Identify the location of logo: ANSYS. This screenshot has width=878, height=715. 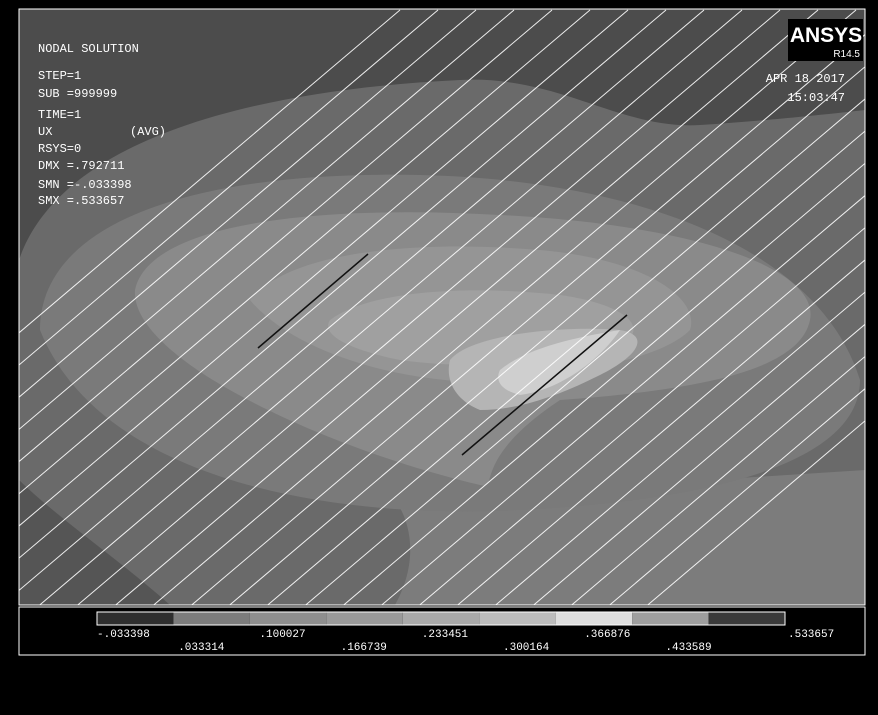
(826, 35).